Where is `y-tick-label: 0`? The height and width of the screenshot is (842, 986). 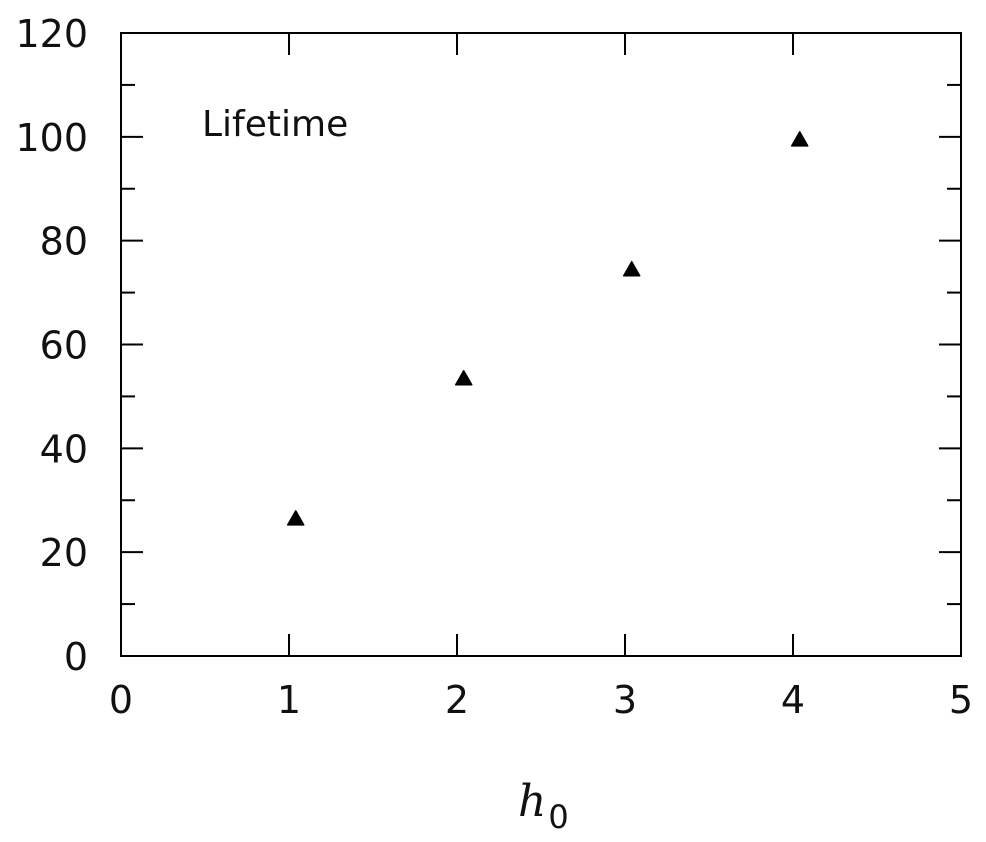
y-tick-label: 0 is located at coordinates (76, 657).